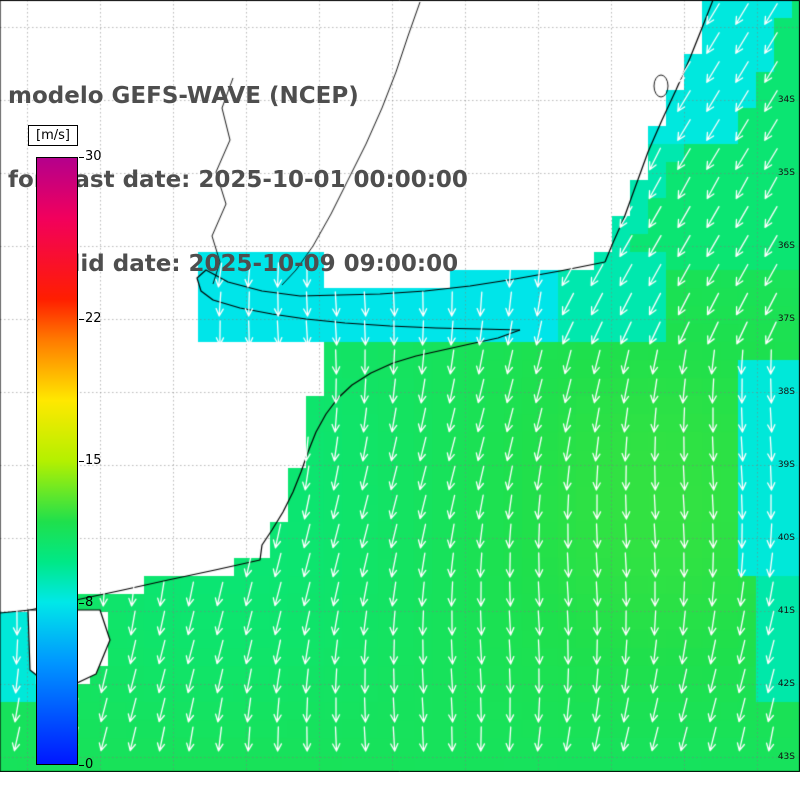 This screenshot has width=800, height=800. Describe the element at coordinates (57, 461) in the screenshot. I see `colorbar-gradient` at that location.